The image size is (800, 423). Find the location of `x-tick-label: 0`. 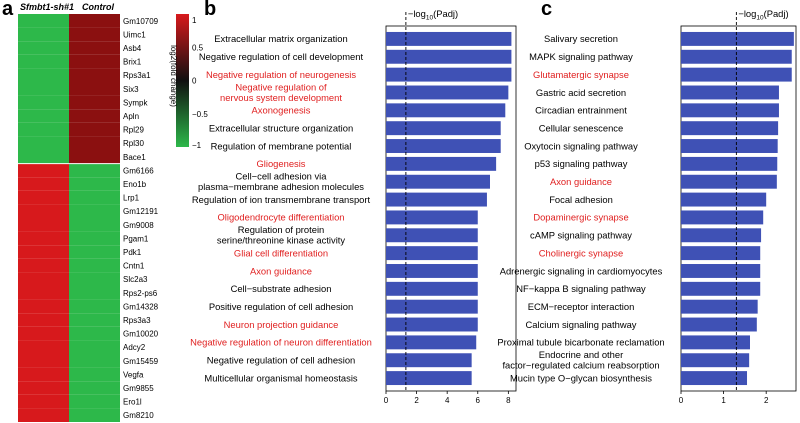

x-tick-label: 0 is located at coordinates (386, 400).